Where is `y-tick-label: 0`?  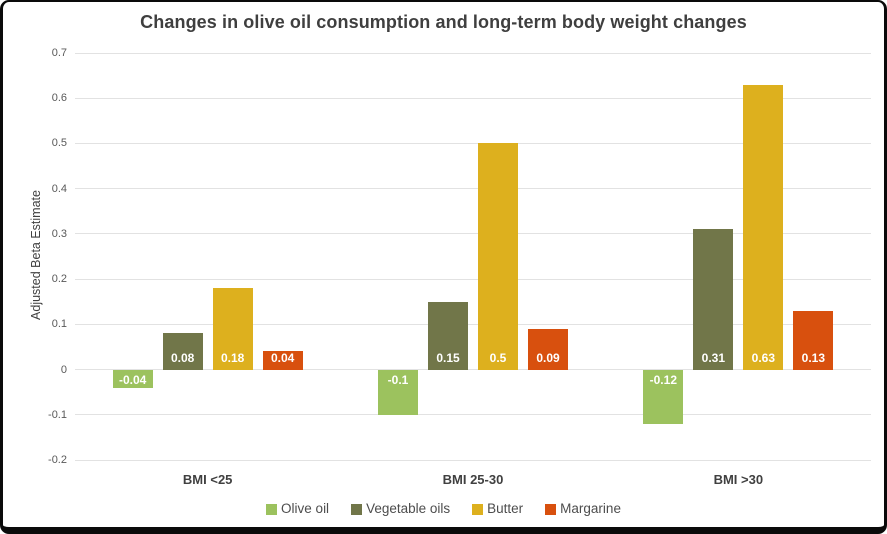 y-tick-label: 0 is located at coordinates (63, 369).